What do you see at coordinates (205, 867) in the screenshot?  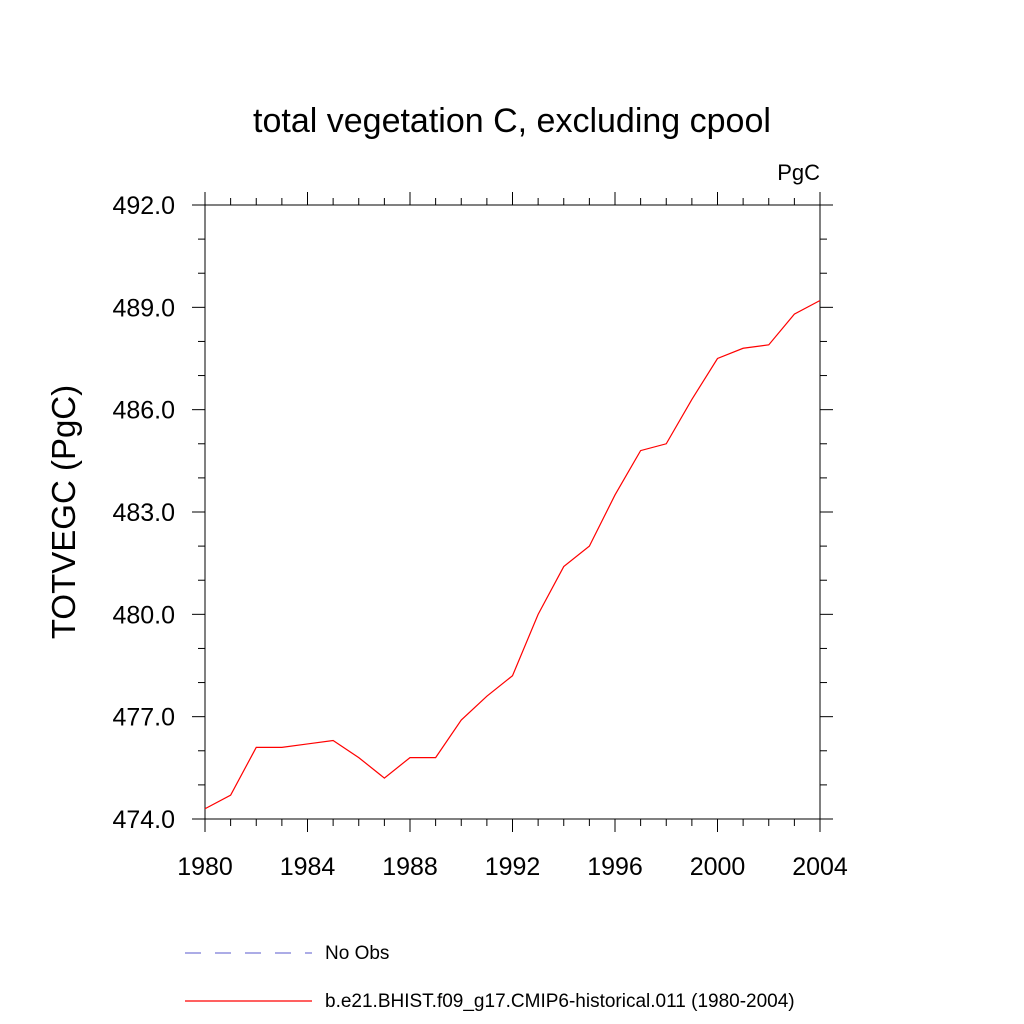 I see `x-tick-label: 1980` at bounding box center [205, 867].